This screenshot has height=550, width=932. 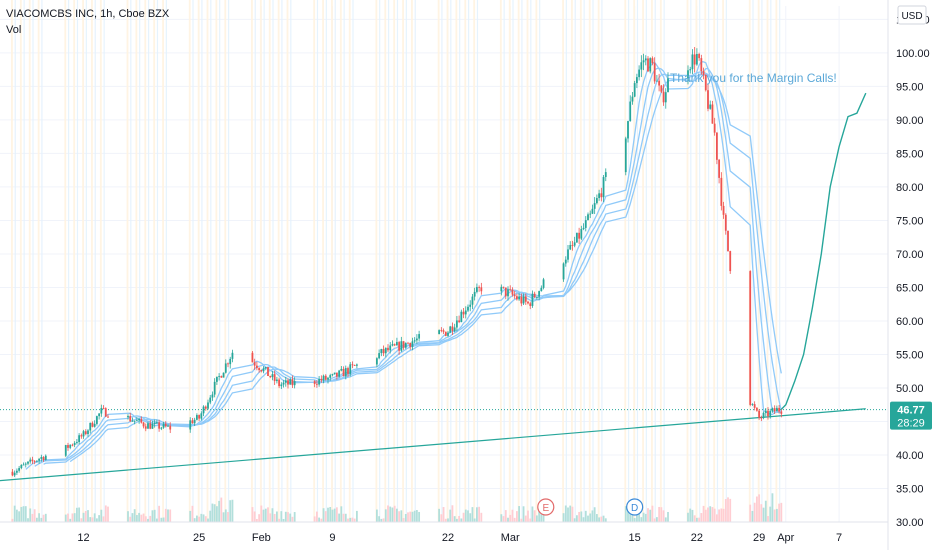 What do you see at coordinates (83, 538) in the screenshot?
I see `x-tick-label: 12` at bounding box center [83, 538].